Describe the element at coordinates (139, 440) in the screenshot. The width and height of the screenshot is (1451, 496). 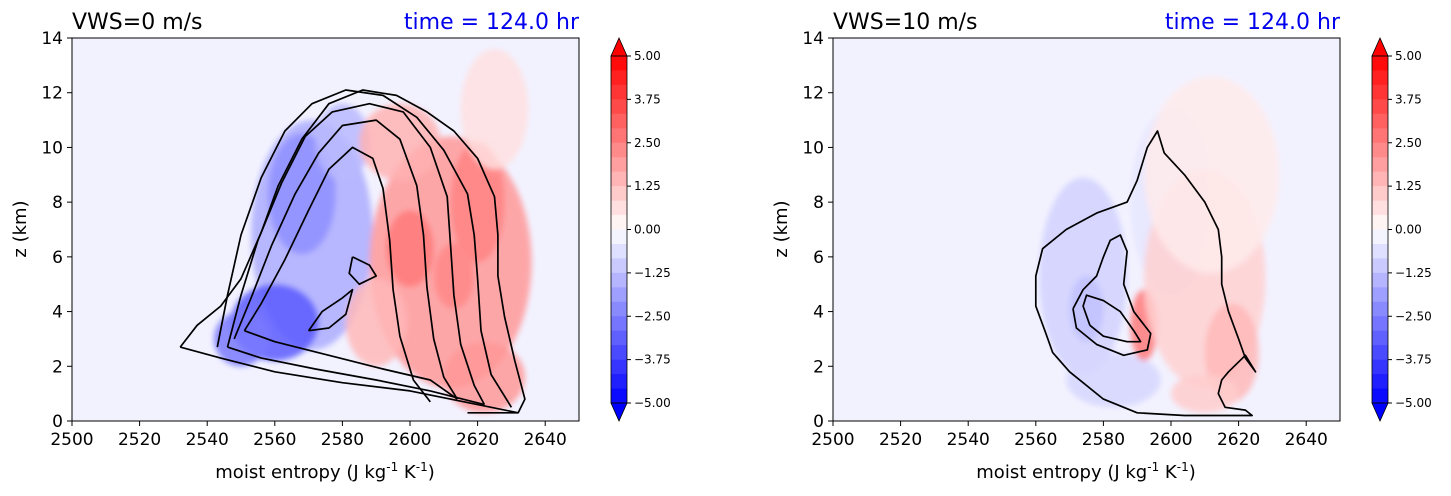
I see `x-tick-label: 2520` at that location.